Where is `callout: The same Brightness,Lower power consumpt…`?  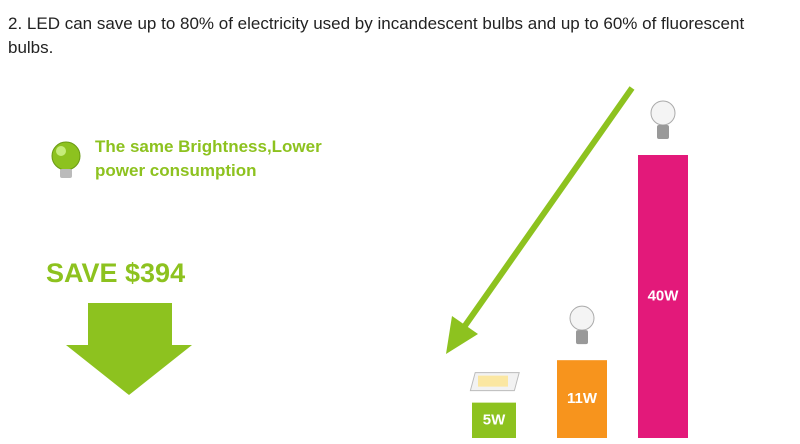
callout: The same Brightness,Lower power consumpt… is located at coordinates (208, 158).